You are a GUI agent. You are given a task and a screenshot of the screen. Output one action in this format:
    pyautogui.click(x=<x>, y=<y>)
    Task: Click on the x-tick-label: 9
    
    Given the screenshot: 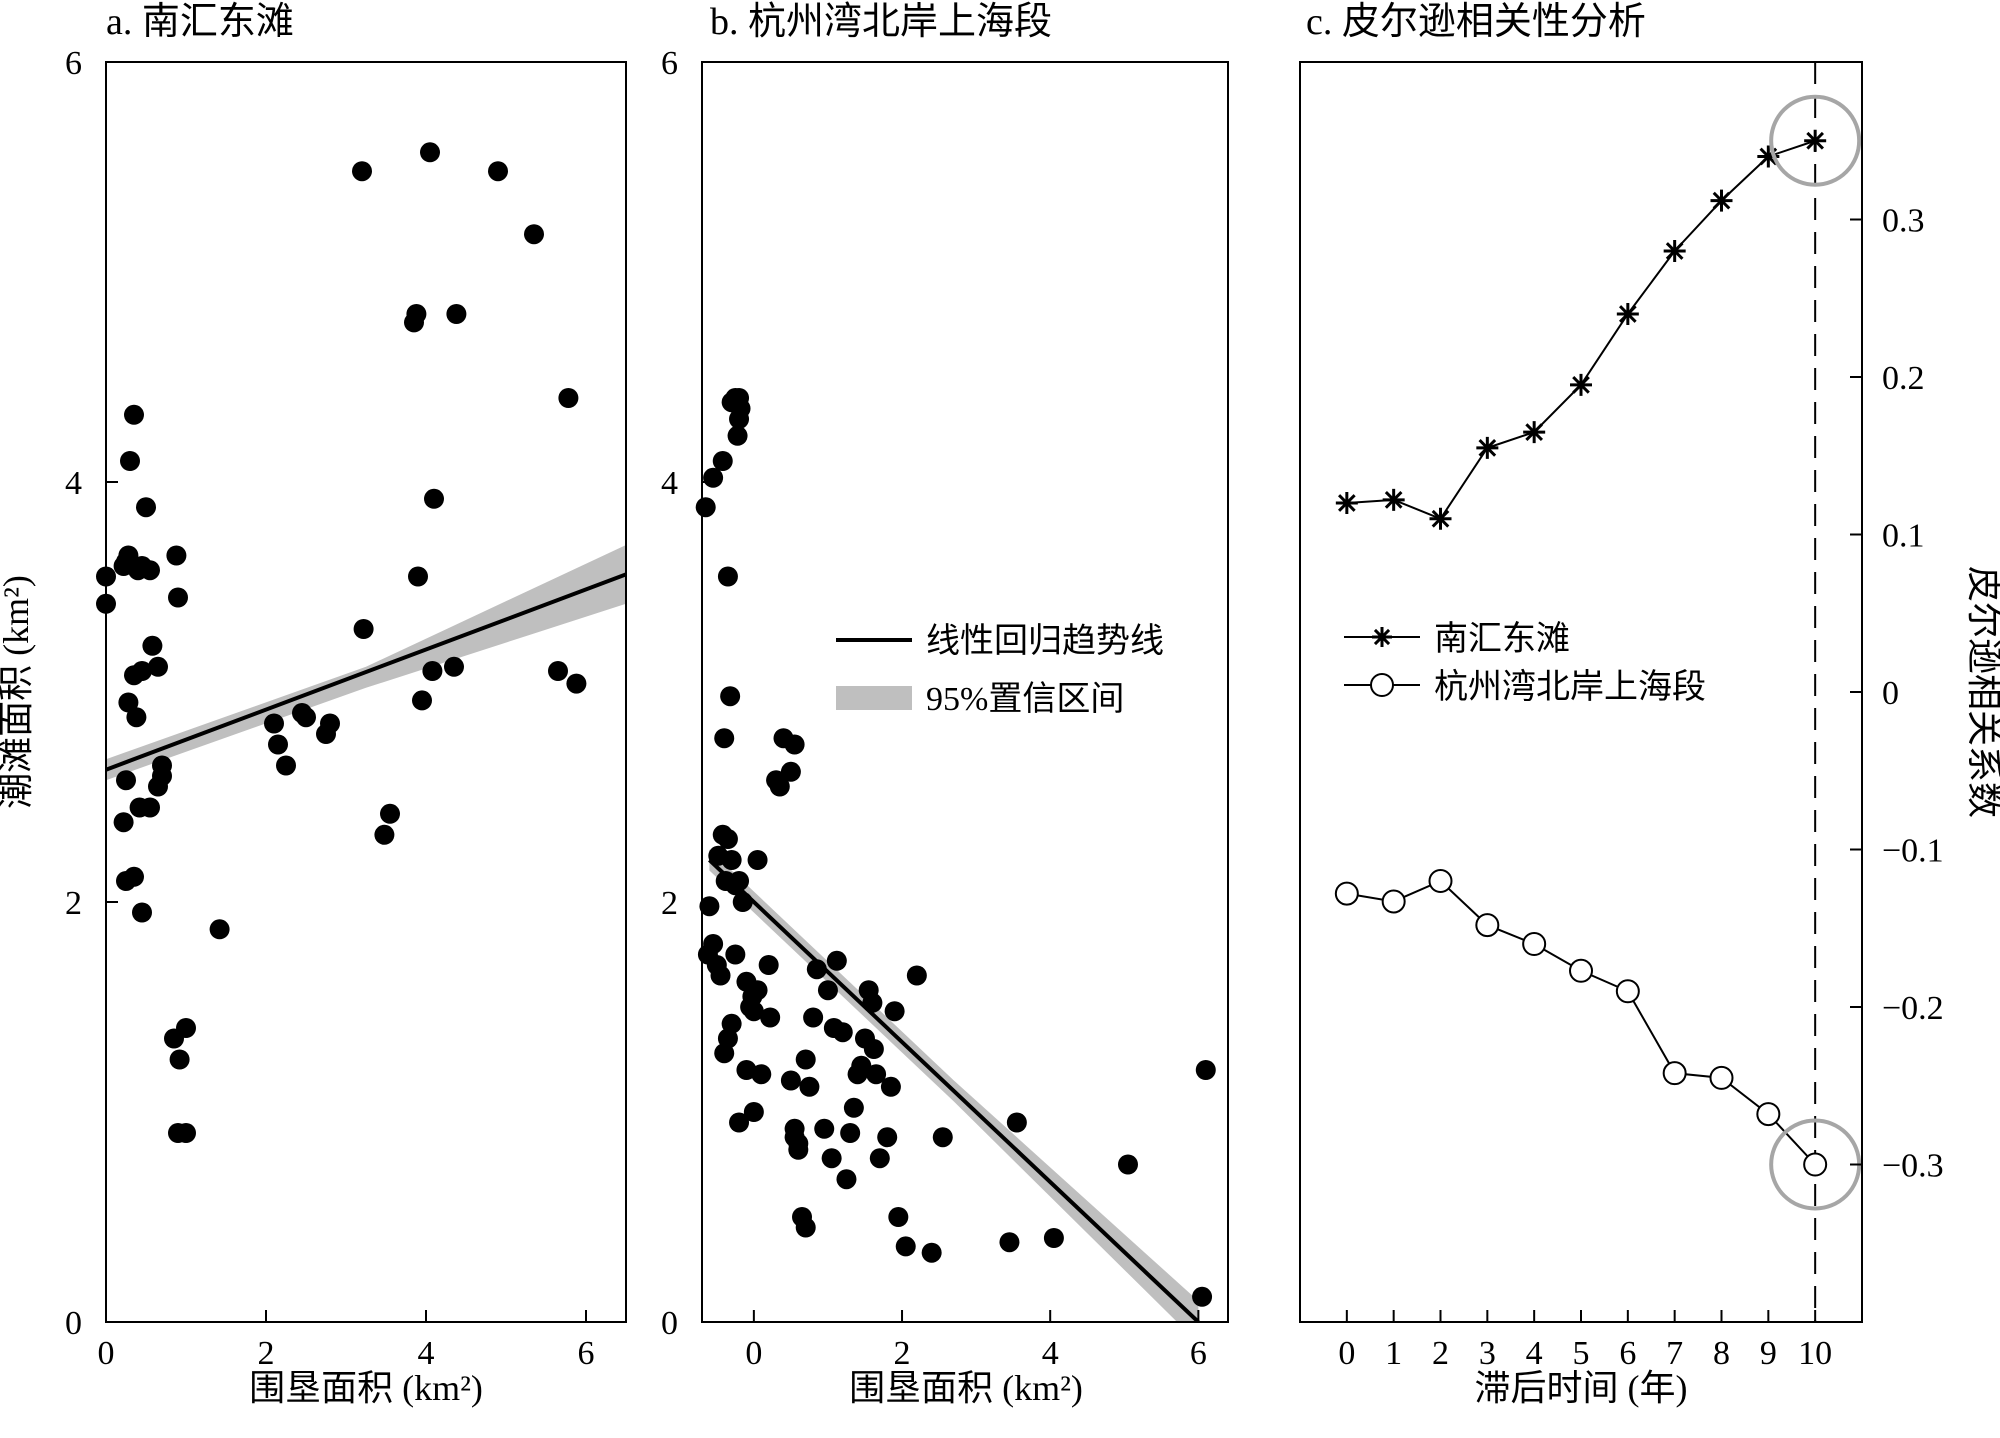 What is the action you would take?
    pyautogui.click(x=1768, y=1353)
    